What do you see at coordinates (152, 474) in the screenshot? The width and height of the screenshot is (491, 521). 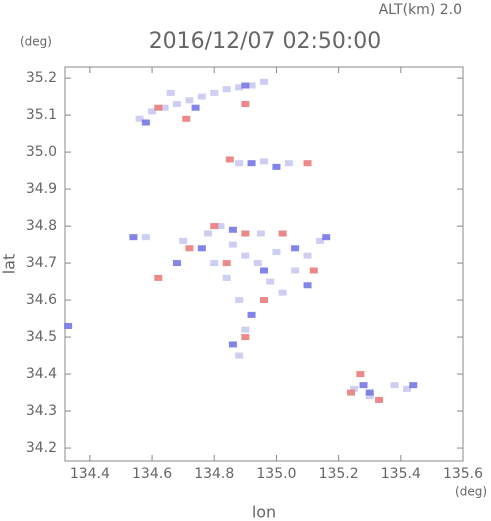 I see `x-tick-label: 134.6` at bounding box center [152, 474].